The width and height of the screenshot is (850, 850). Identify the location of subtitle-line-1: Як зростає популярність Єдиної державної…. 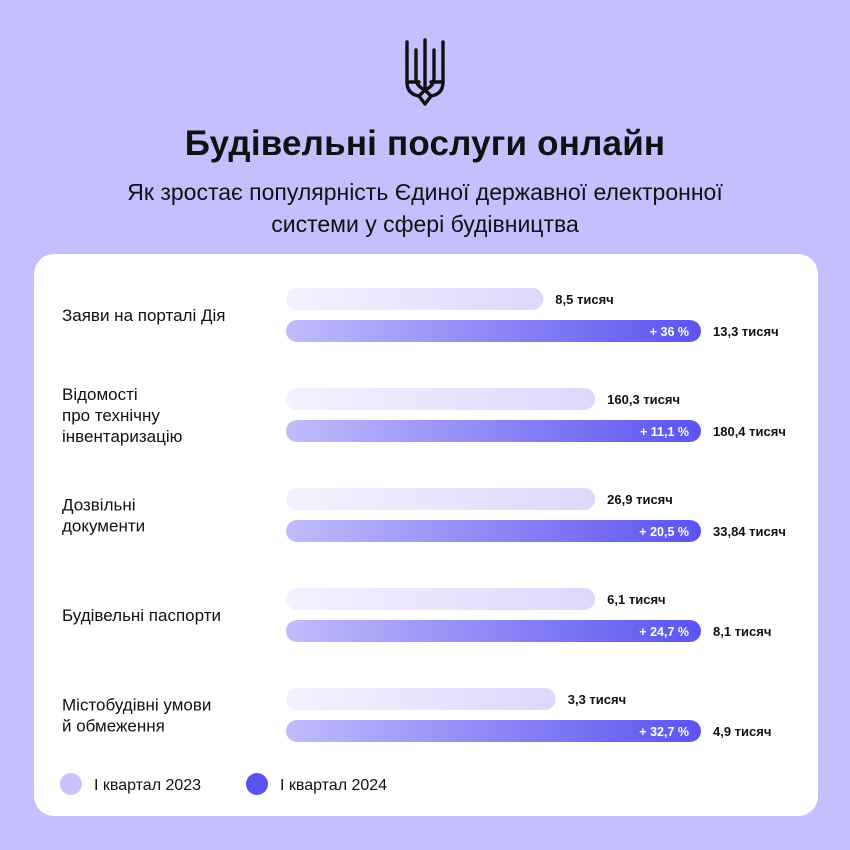
(425, 192).